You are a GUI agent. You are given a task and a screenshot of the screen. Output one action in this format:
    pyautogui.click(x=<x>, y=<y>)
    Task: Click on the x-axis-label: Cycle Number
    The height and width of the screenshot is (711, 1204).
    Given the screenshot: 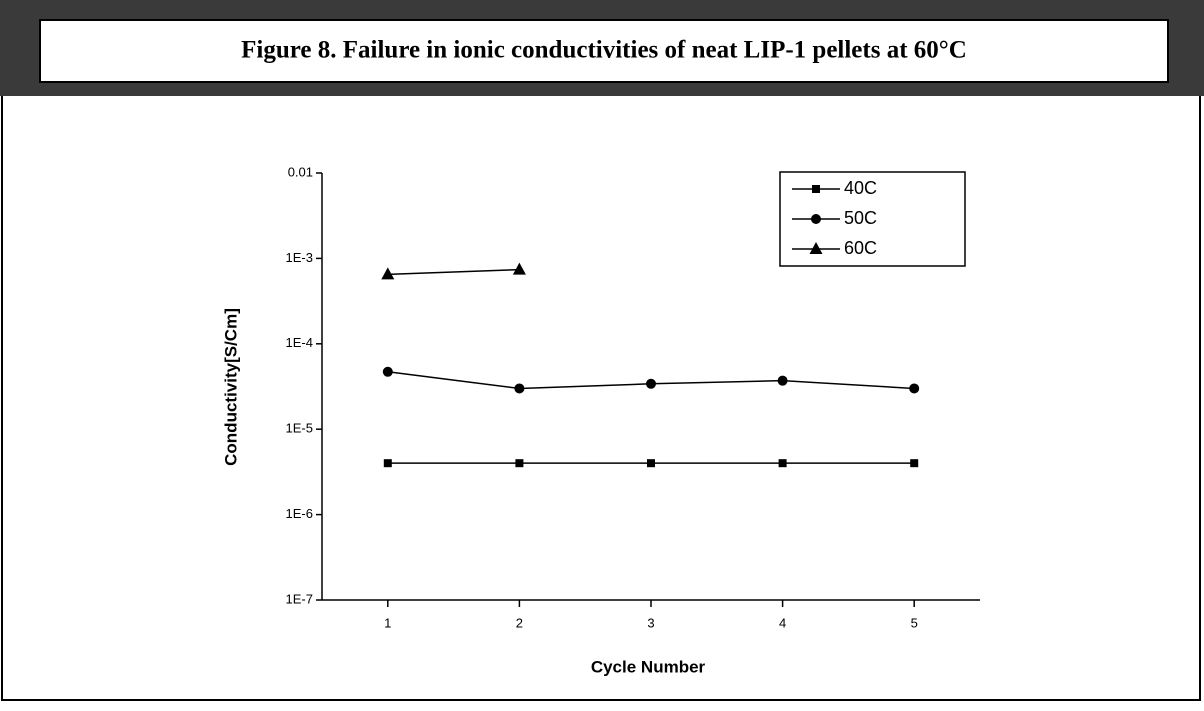 What is the action you would take?
    pyautogui.click(x=648, y=666)
    